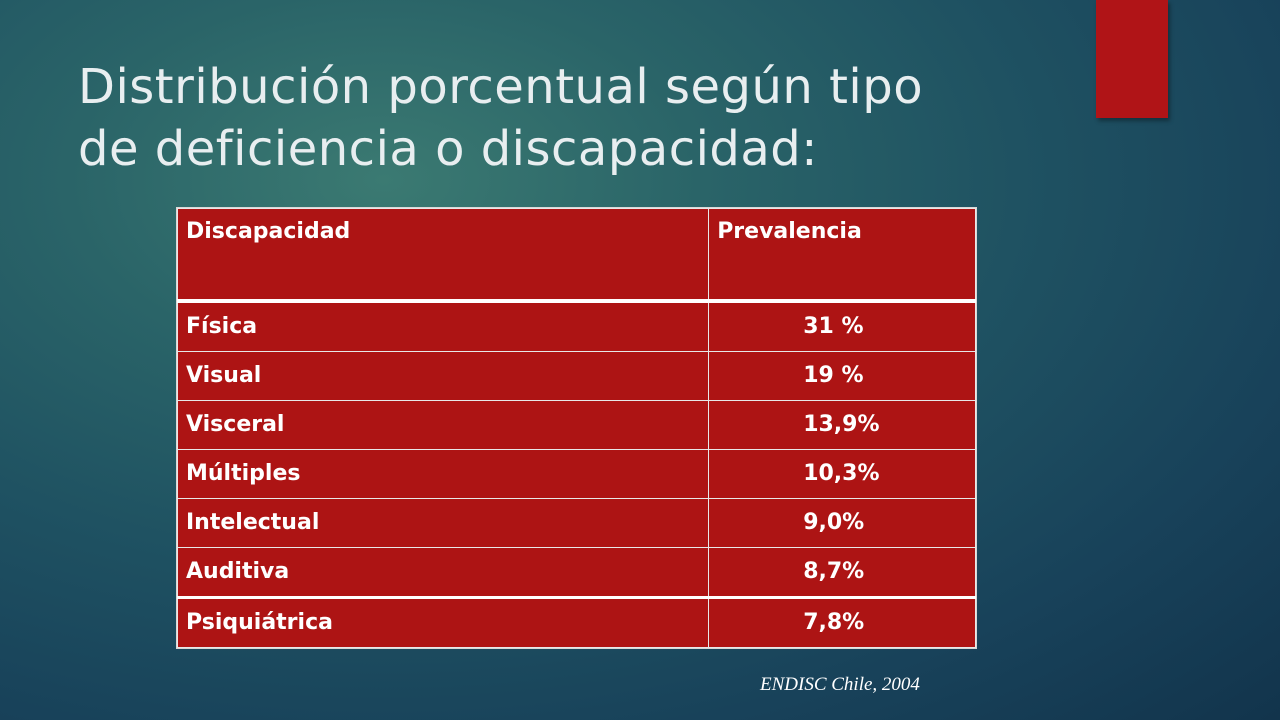  What do you see at coordinates (443, 424) in the screenshot?
I see `row-label: Visceral` at bounding box center [443, 424].